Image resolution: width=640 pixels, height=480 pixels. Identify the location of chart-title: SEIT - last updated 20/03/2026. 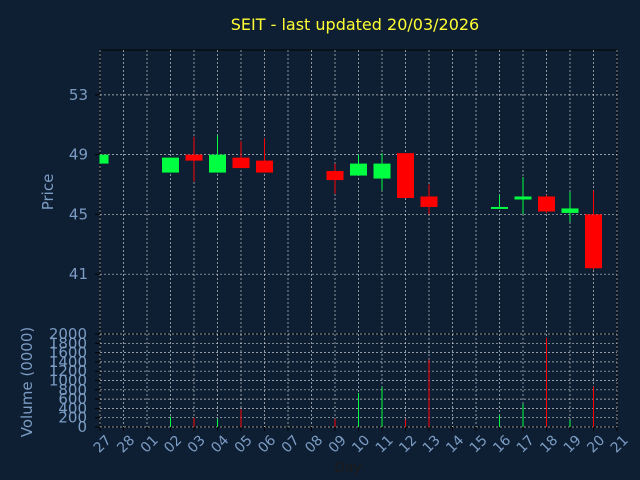
(355, 24).